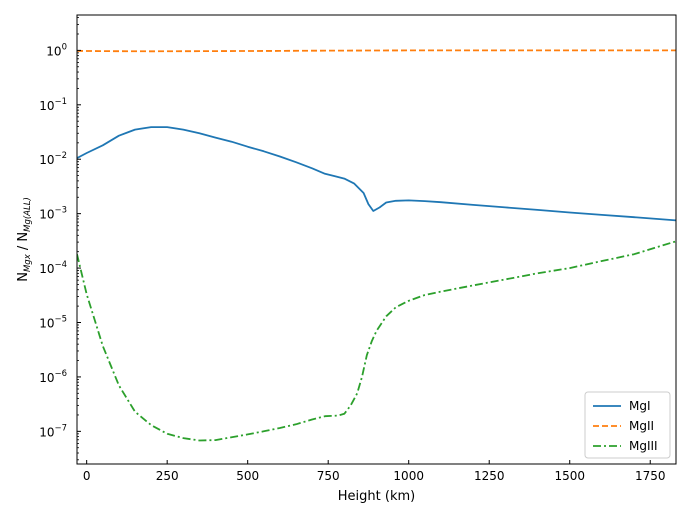 The image size is (690, 519). What do you see at coordinates (374, 471) in the screenshot?
I see `x-axis-ticks: 0 250 500 750 1000 1250 1500 1750` at bounding box center [374, 471].